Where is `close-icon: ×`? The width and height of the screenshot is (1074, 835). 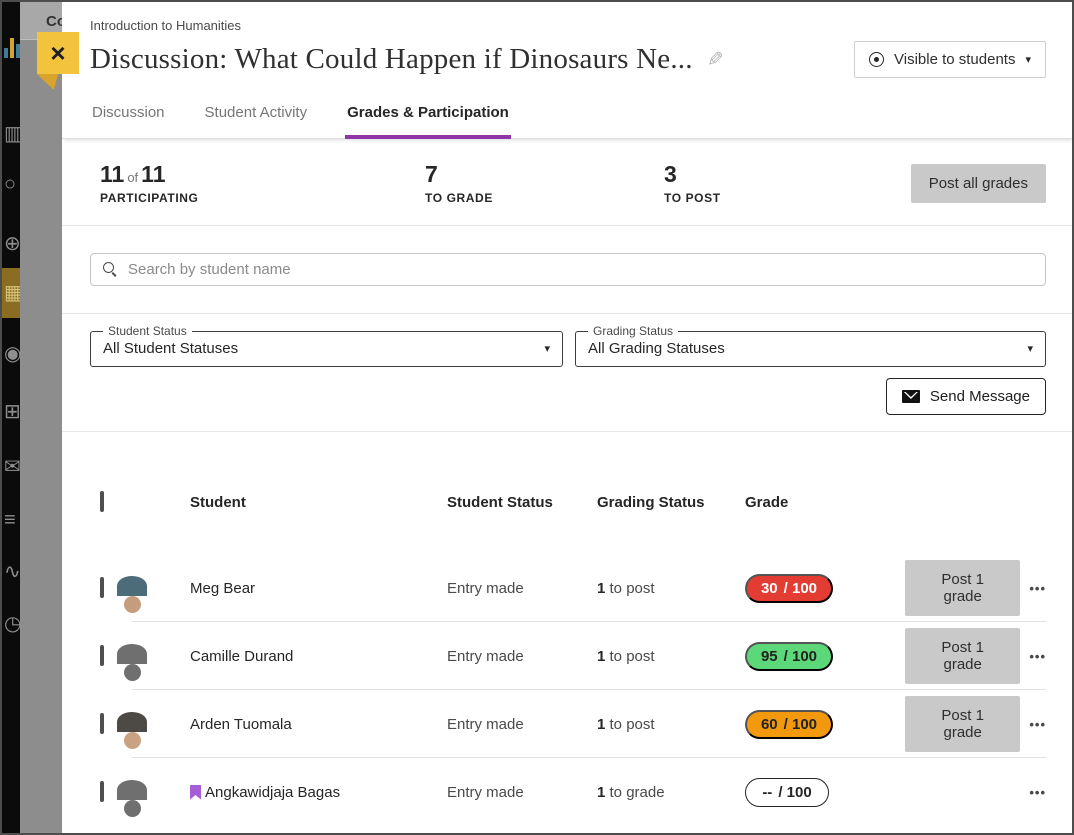 close-icon: × is located at coordinates (58, 53).